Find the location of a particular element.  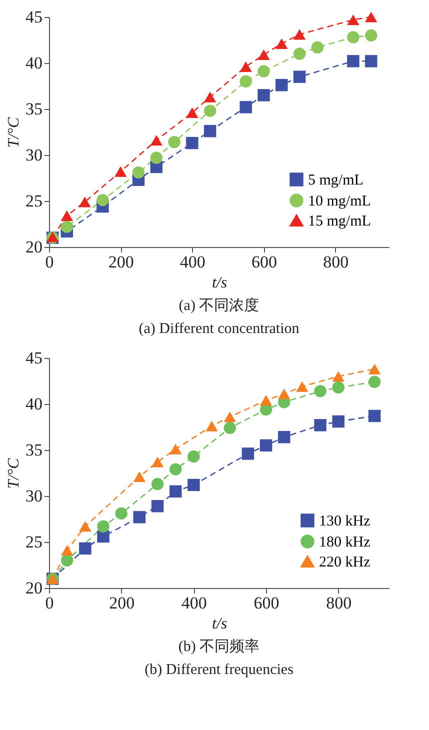

legend-label: 130 kHz is located at coordinates (345, 522).